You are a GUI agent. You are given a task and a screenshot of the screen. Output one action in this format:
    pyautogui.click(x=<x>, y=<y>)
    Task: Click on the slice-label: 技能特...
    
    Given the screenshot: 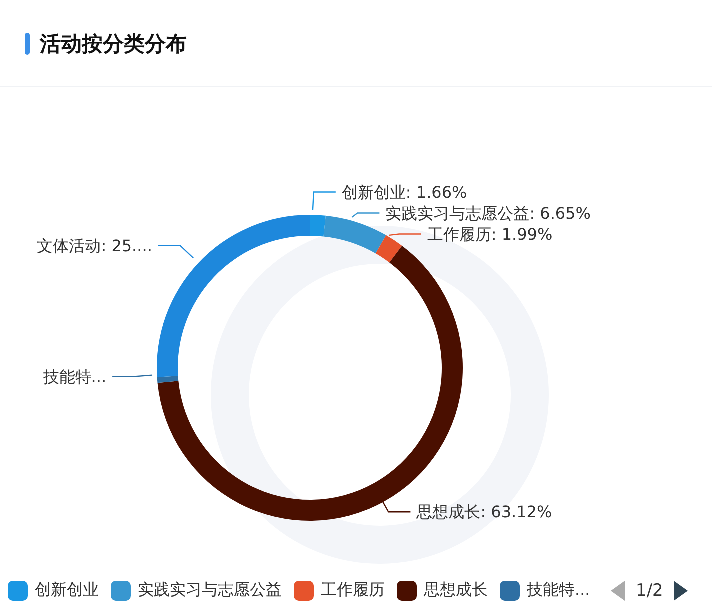 What is the action you would take?
    pyautogui.click(x=74, y=376)
    